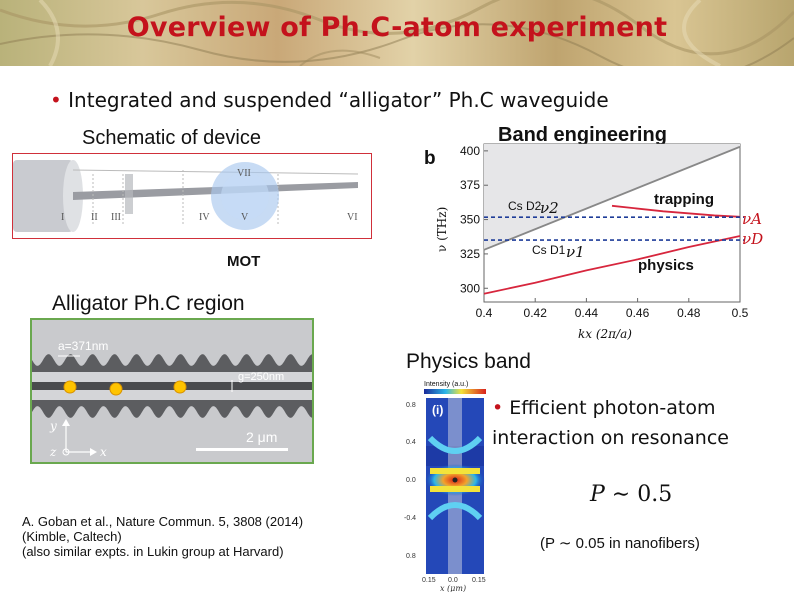 The width and height of the screenshot is (794, 596). Describe the element at coordinates (172, 391) in the screenshot. I see `sem-micrograph: a=371nm g=250nm 2 μm y z x` at that location.